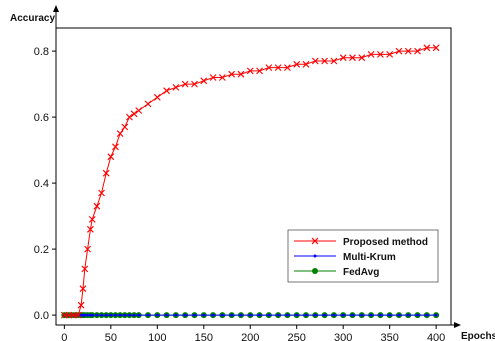 This screenshot has height=341, width=495. What do you see at coordinates (297, 336) in the screenshot?
I see `x-tick-label: 250` at bounding box center [297, 336].